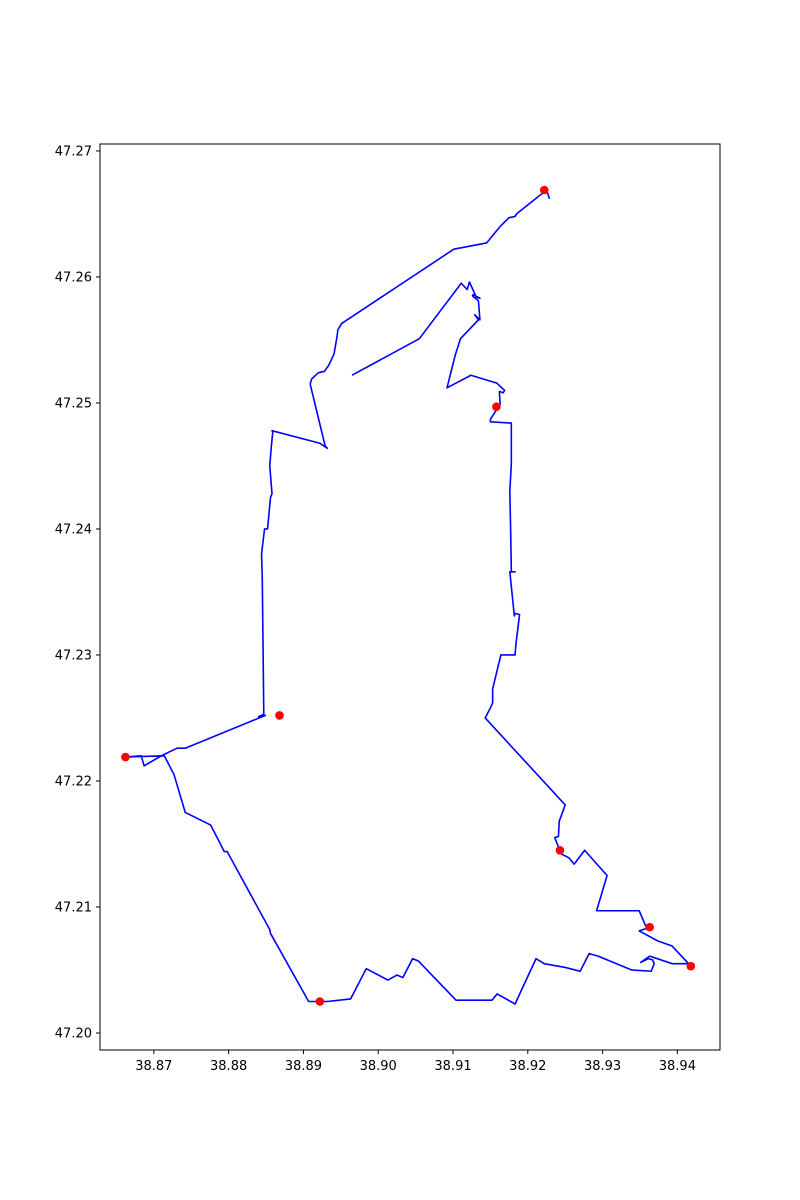  I want to click on y-tick-label: 47.20, so click(73, 1033).